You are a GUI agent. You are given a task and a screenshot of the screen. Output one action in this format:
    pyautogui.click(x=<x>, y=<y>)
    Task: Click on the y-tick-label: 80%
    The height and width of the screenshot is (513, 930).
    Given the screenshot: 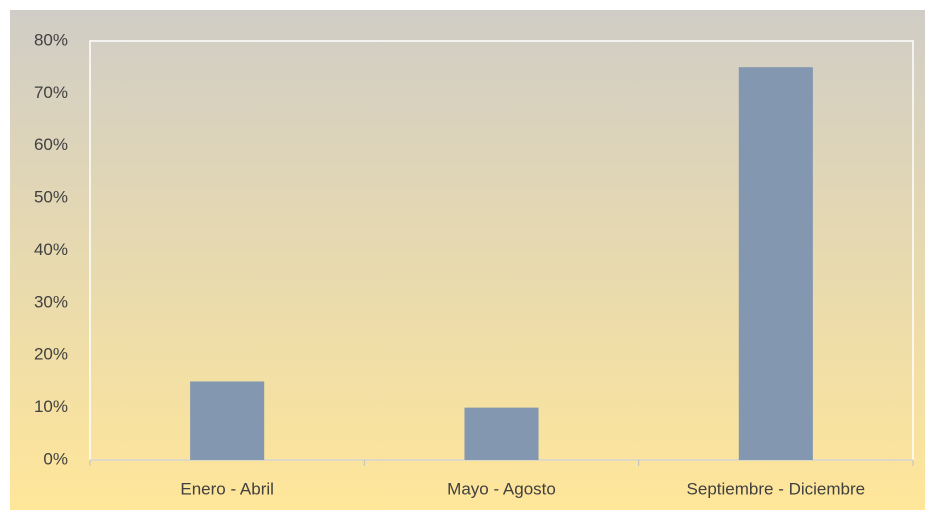 What is the action you would take?
    pyautogui.click(x=51, y=39)
    